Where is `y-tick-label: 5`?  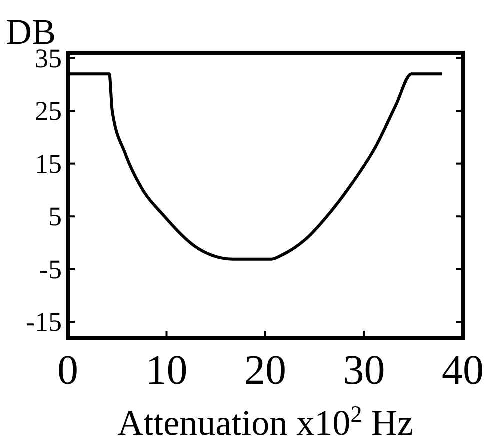 y-tick-label: 5 is located at coordinates (55, 217).